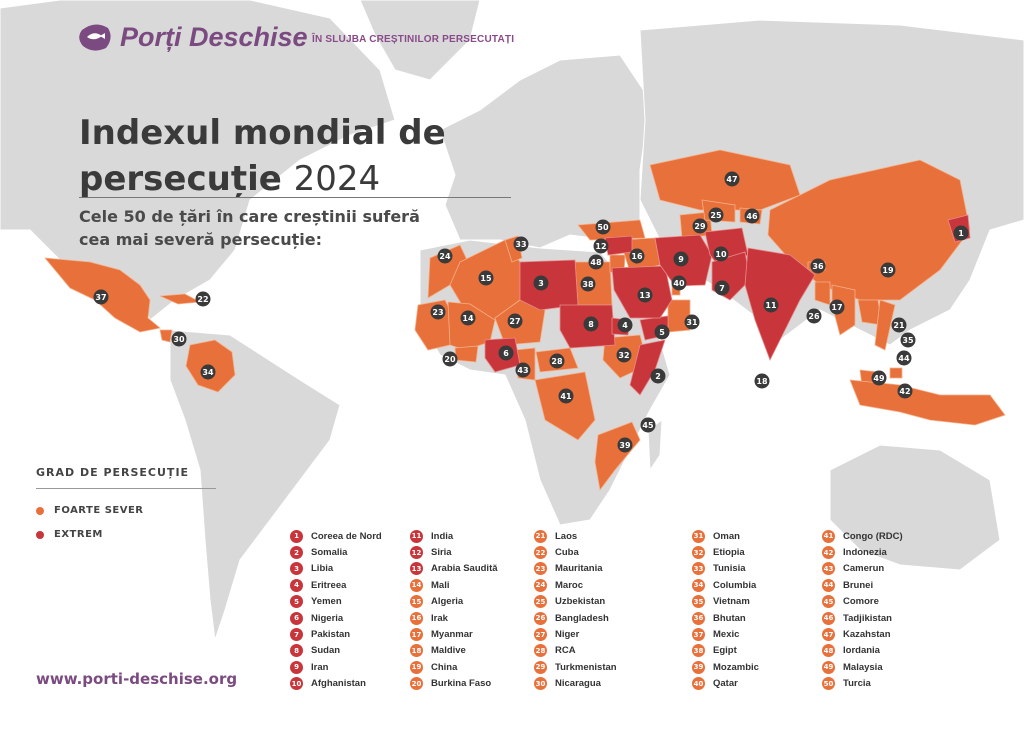  I want to click on country-burkina-faso, so click(466, 354).